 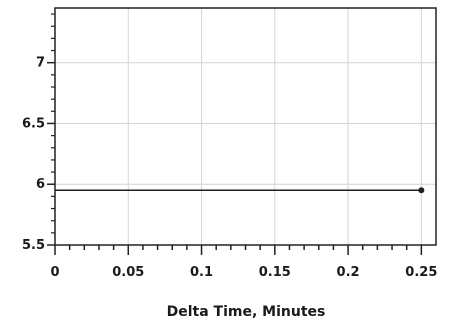 I want to click on y-tick-label: 7, so click(x=40, y=63).